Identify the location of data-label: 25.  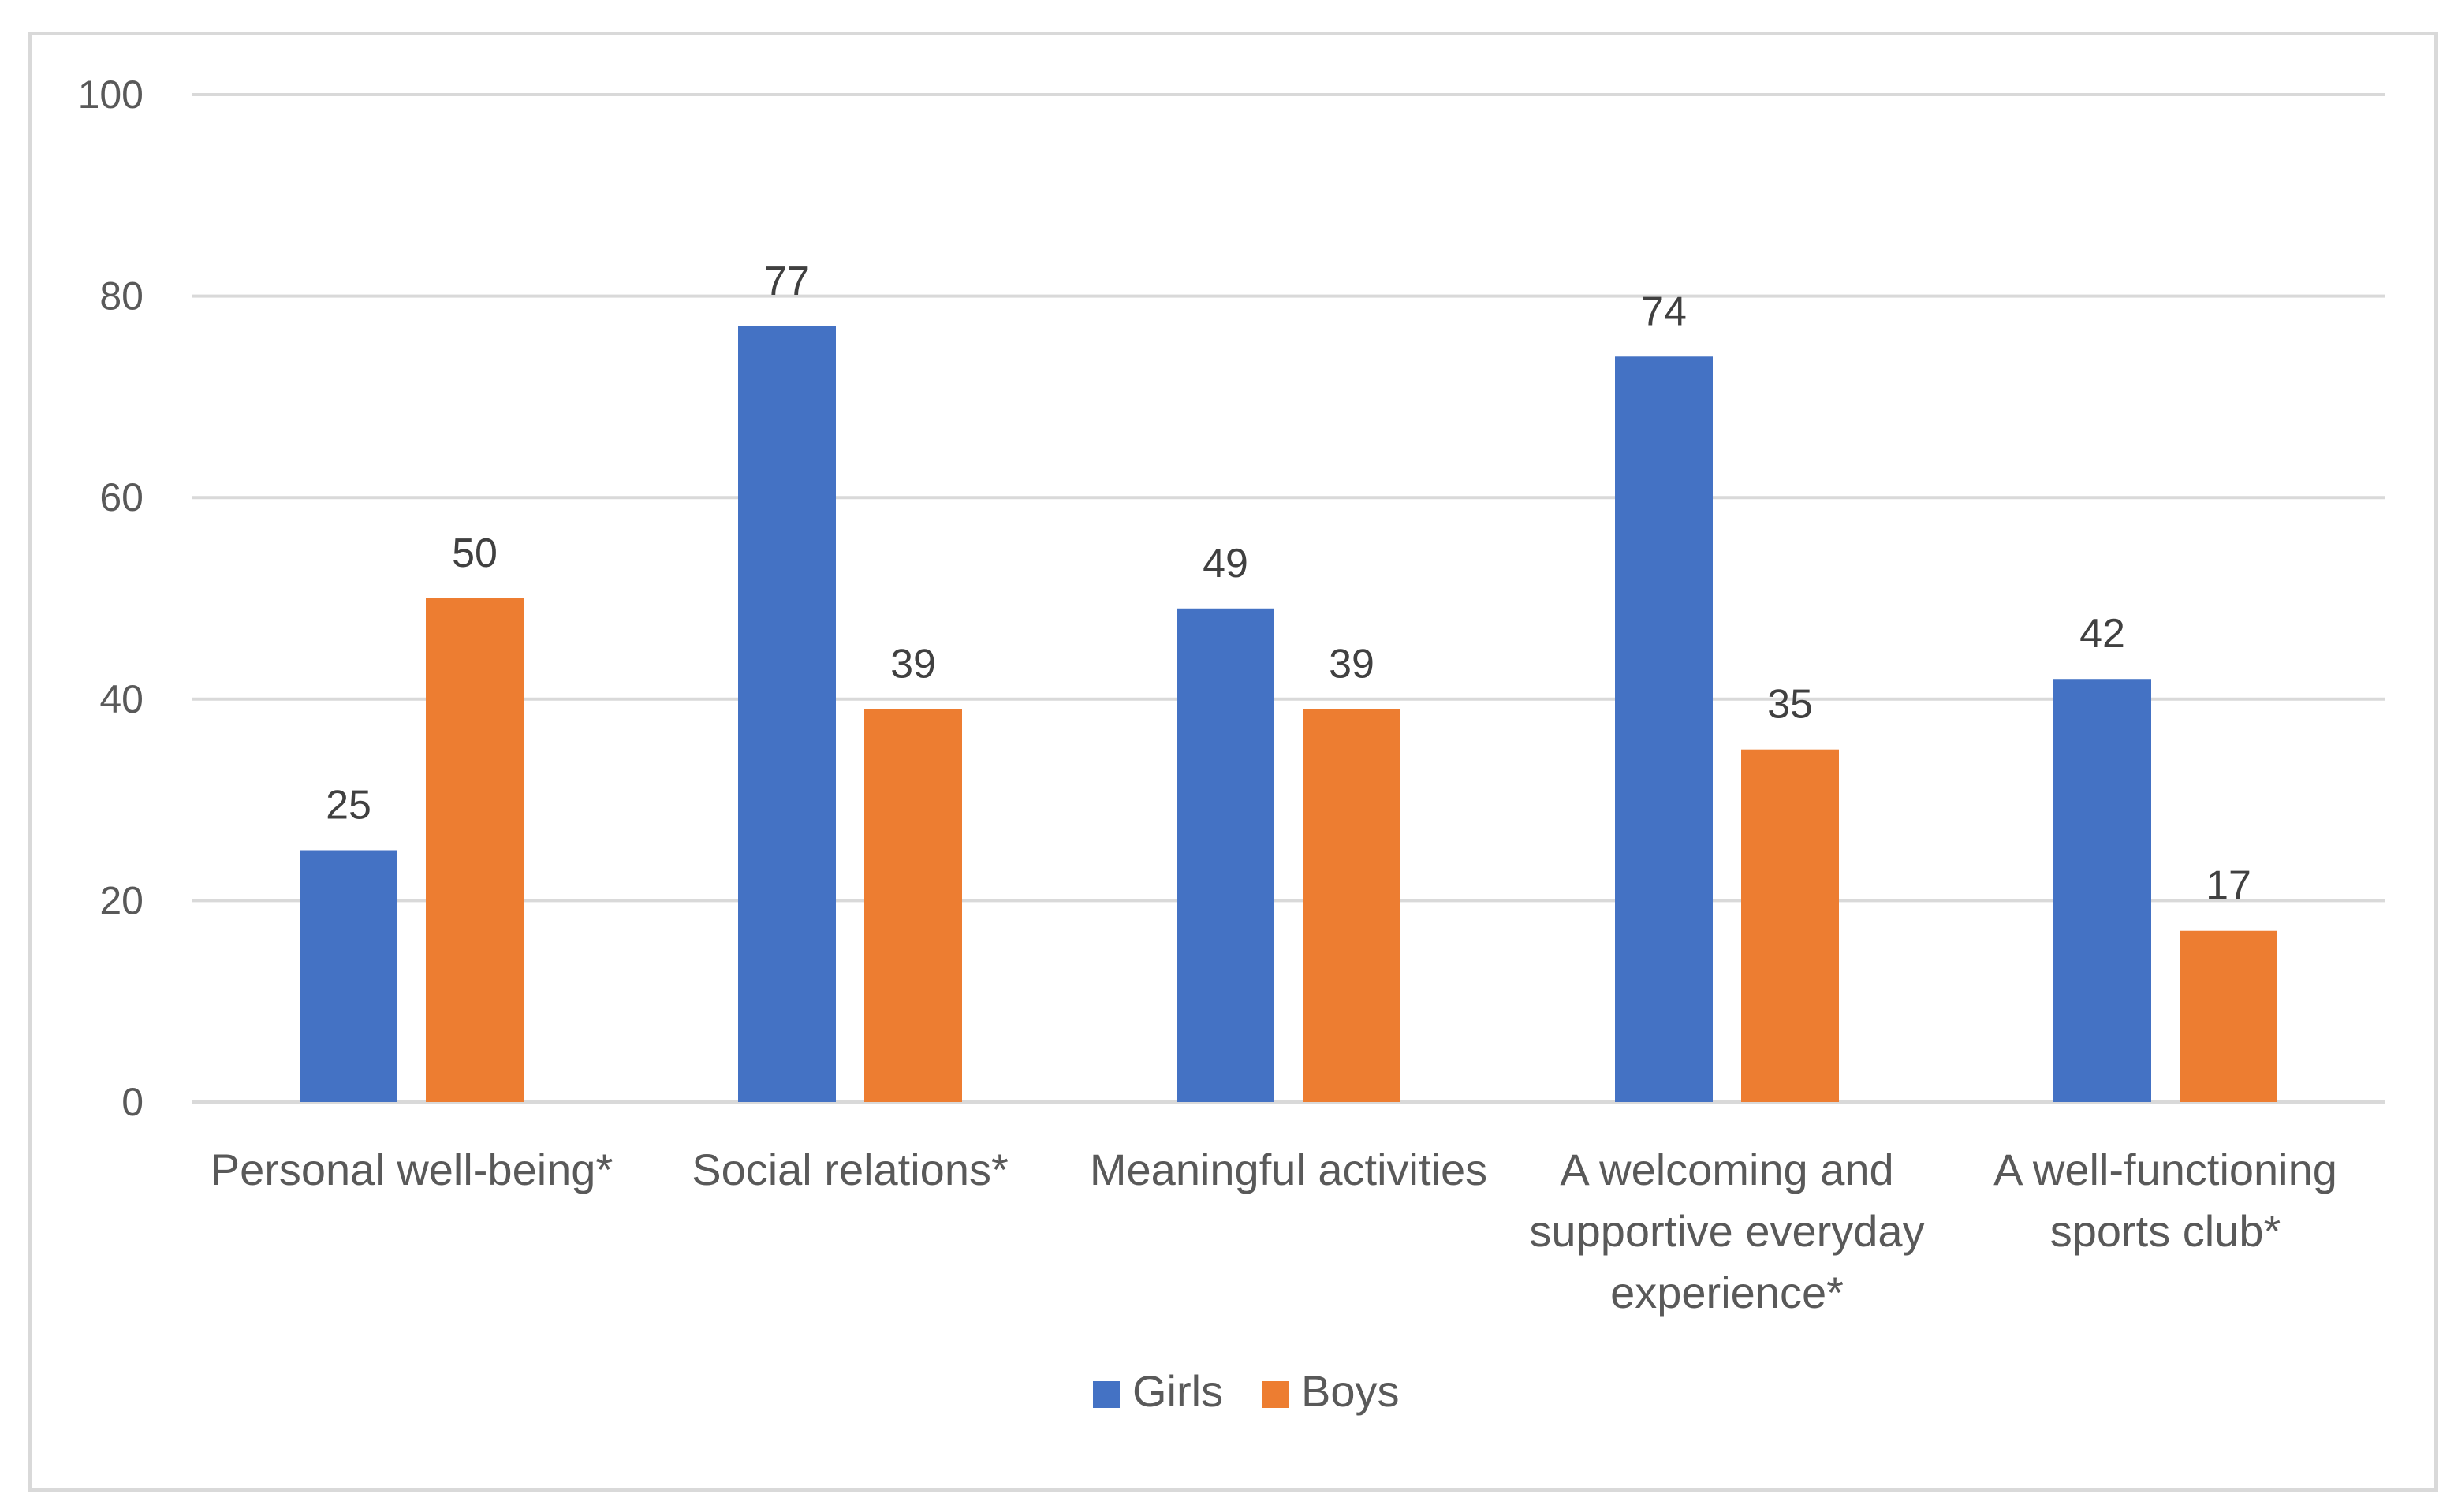
(348, 806).